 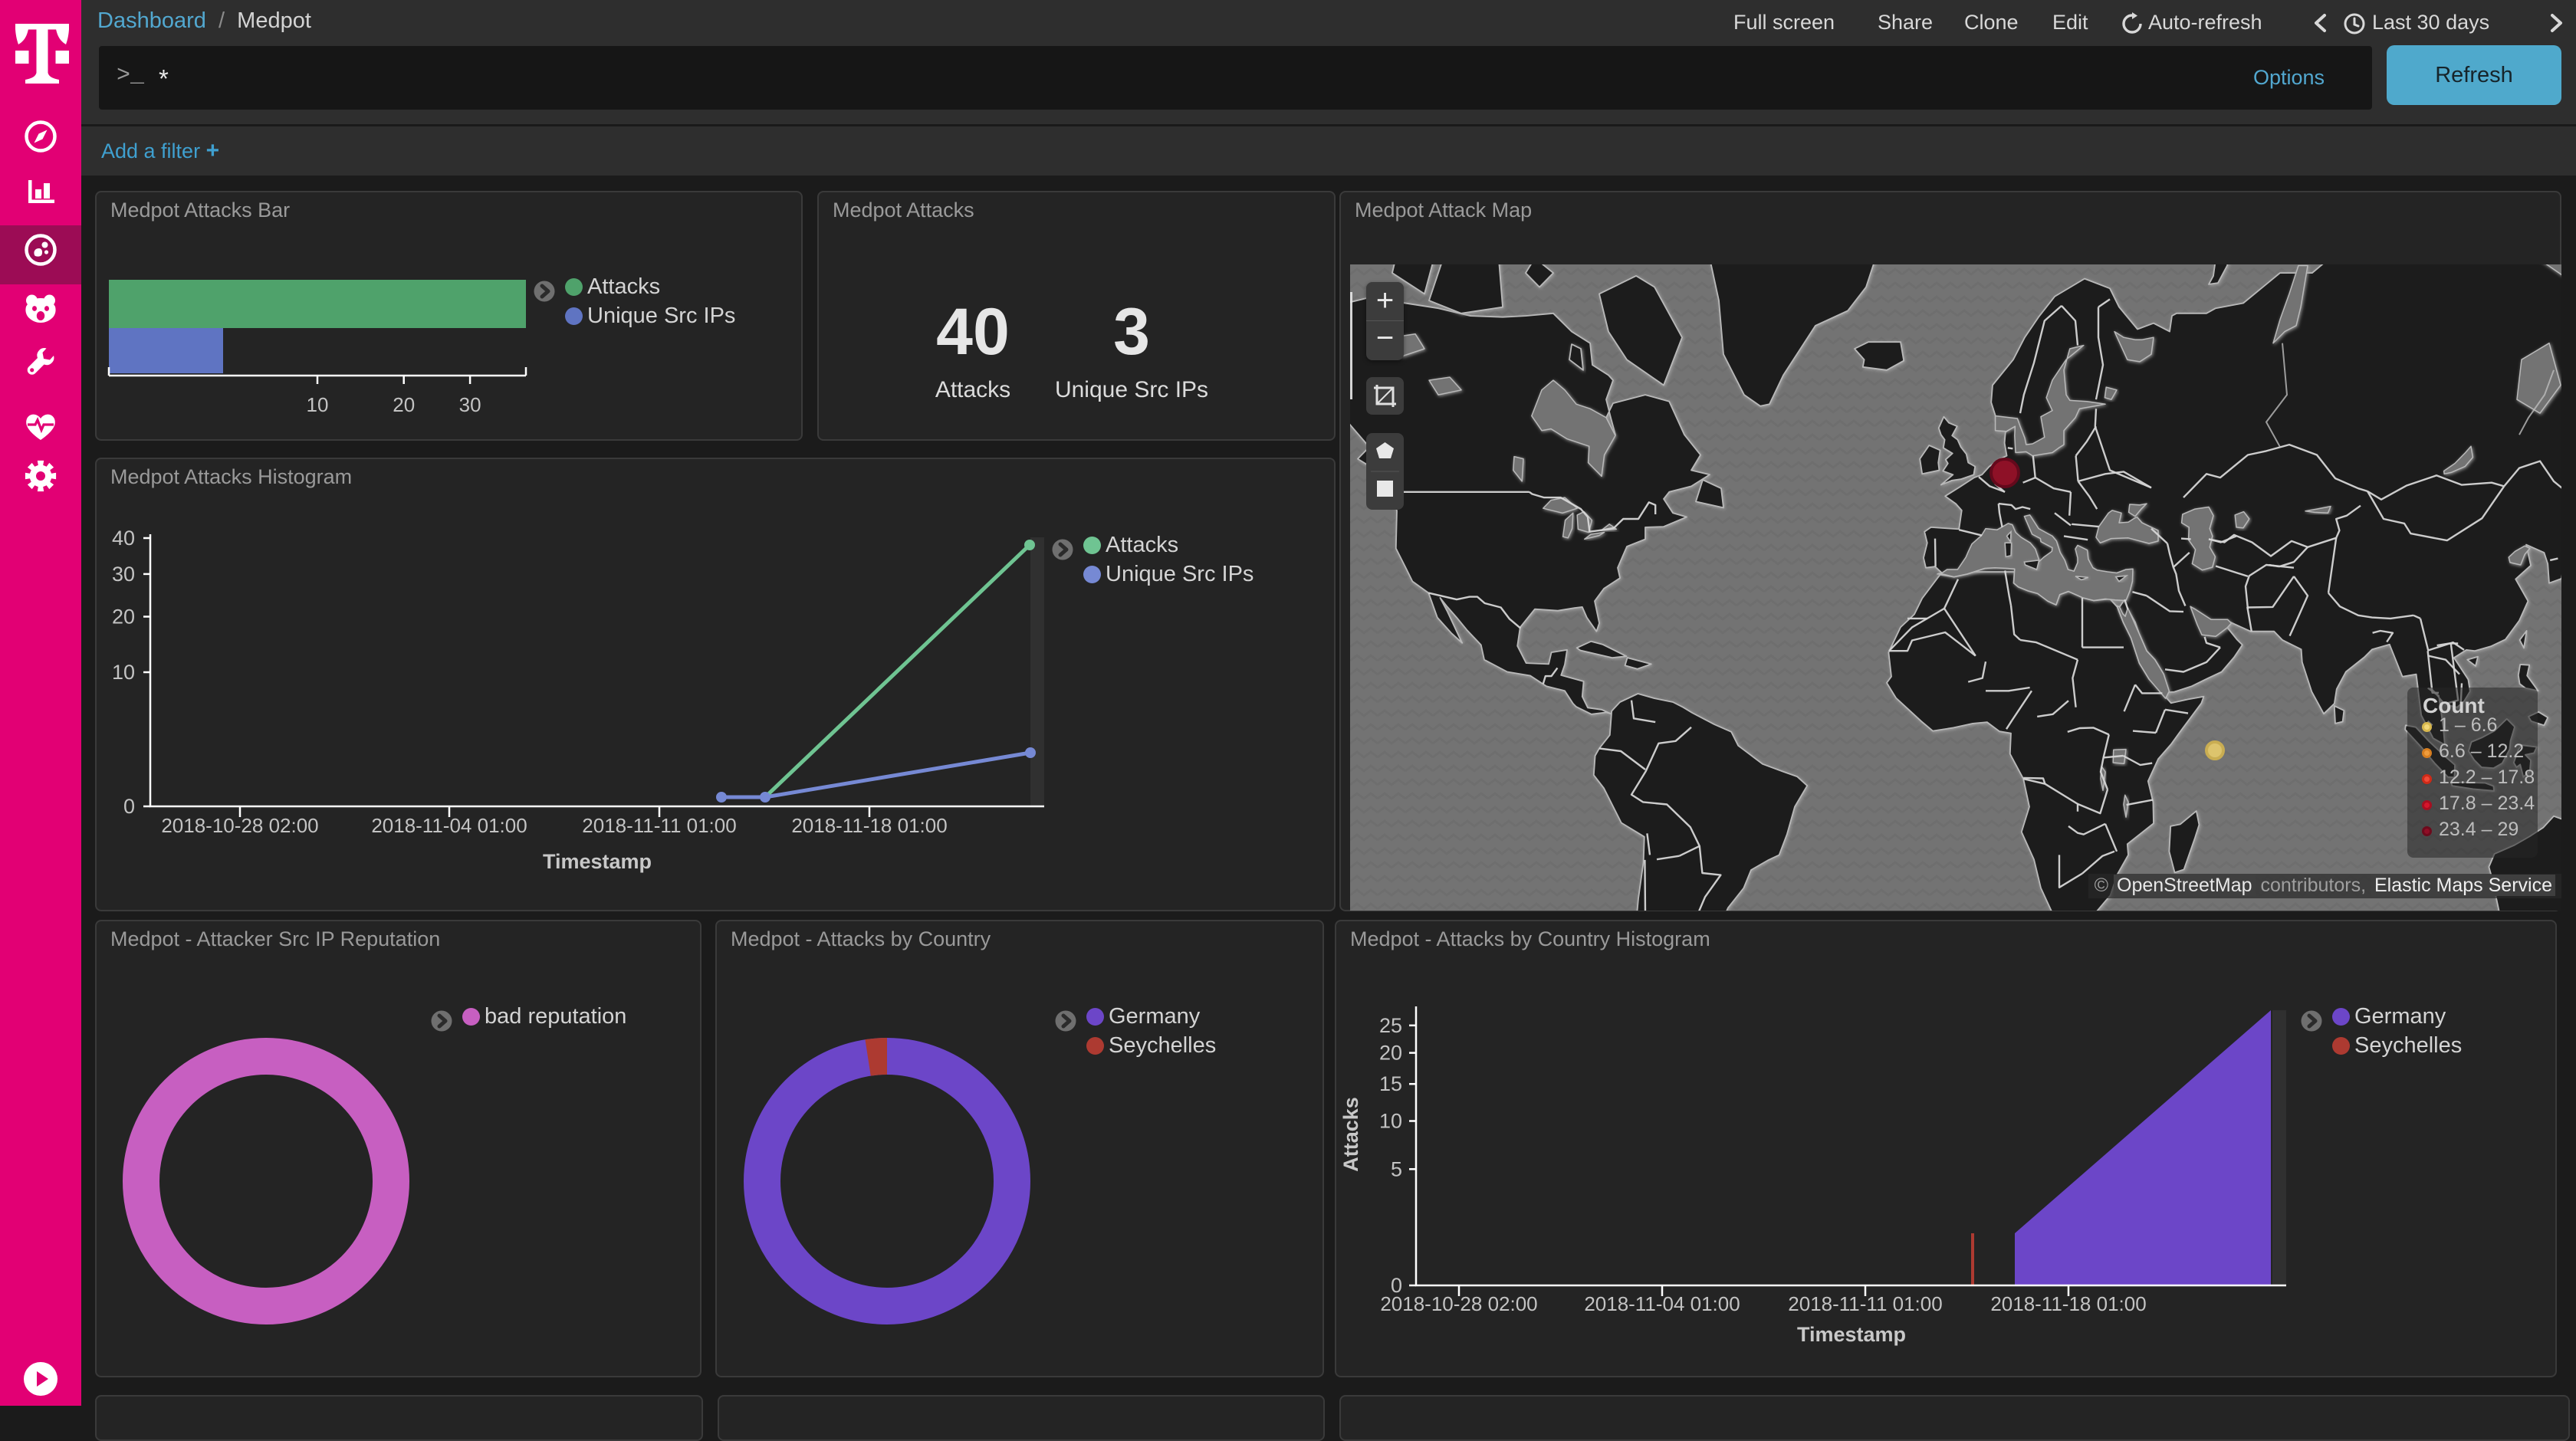 I want to click on svg-text: Attacks, so click(x=1350, y=1134).